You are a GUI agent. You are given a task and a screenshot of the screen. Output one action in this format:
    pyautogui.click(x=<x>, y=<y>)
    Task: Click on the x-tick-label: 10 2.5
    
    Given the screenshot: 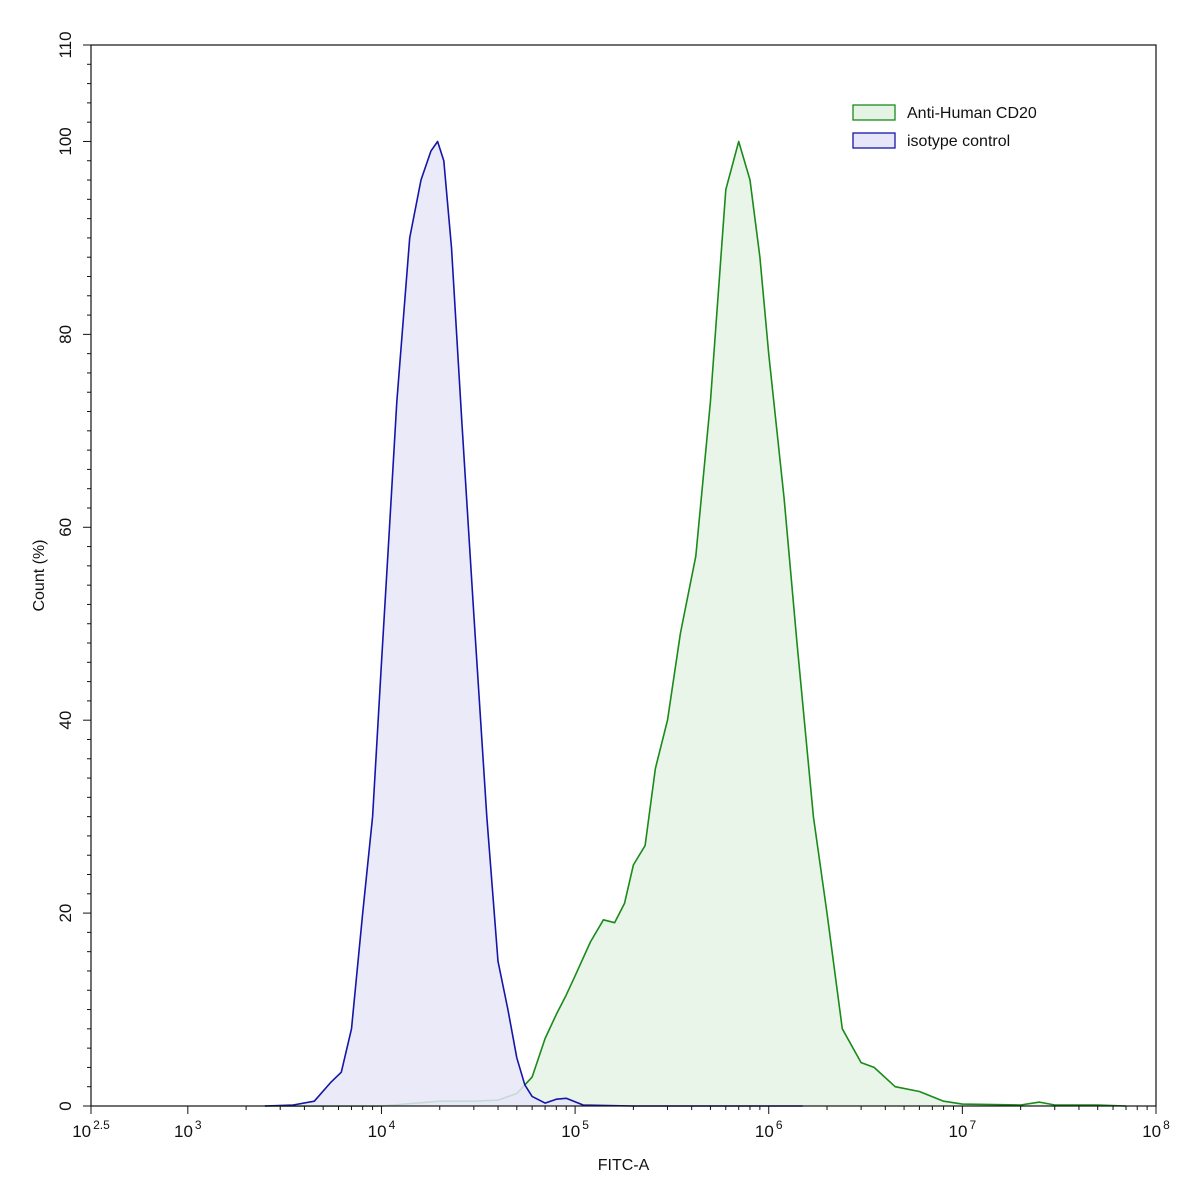 What is the action you would take?
    pyautogui.click(x=91, y=1129)
    